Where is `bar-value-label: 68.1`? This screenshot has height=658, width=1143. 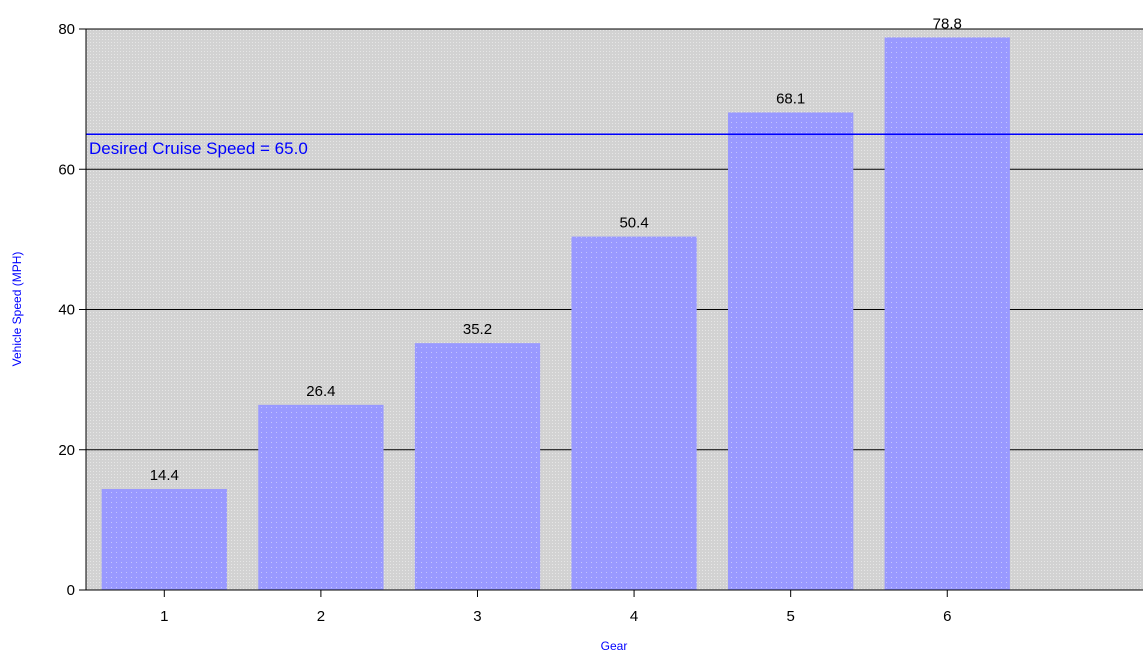
bar-value-label: 68.1 is located at coordinates (790, 98).